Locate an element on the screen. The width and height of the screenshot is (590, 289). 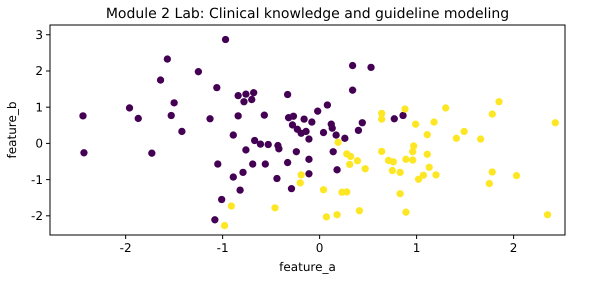
x-tick-label: -2 is located at coordinates (126, 248).